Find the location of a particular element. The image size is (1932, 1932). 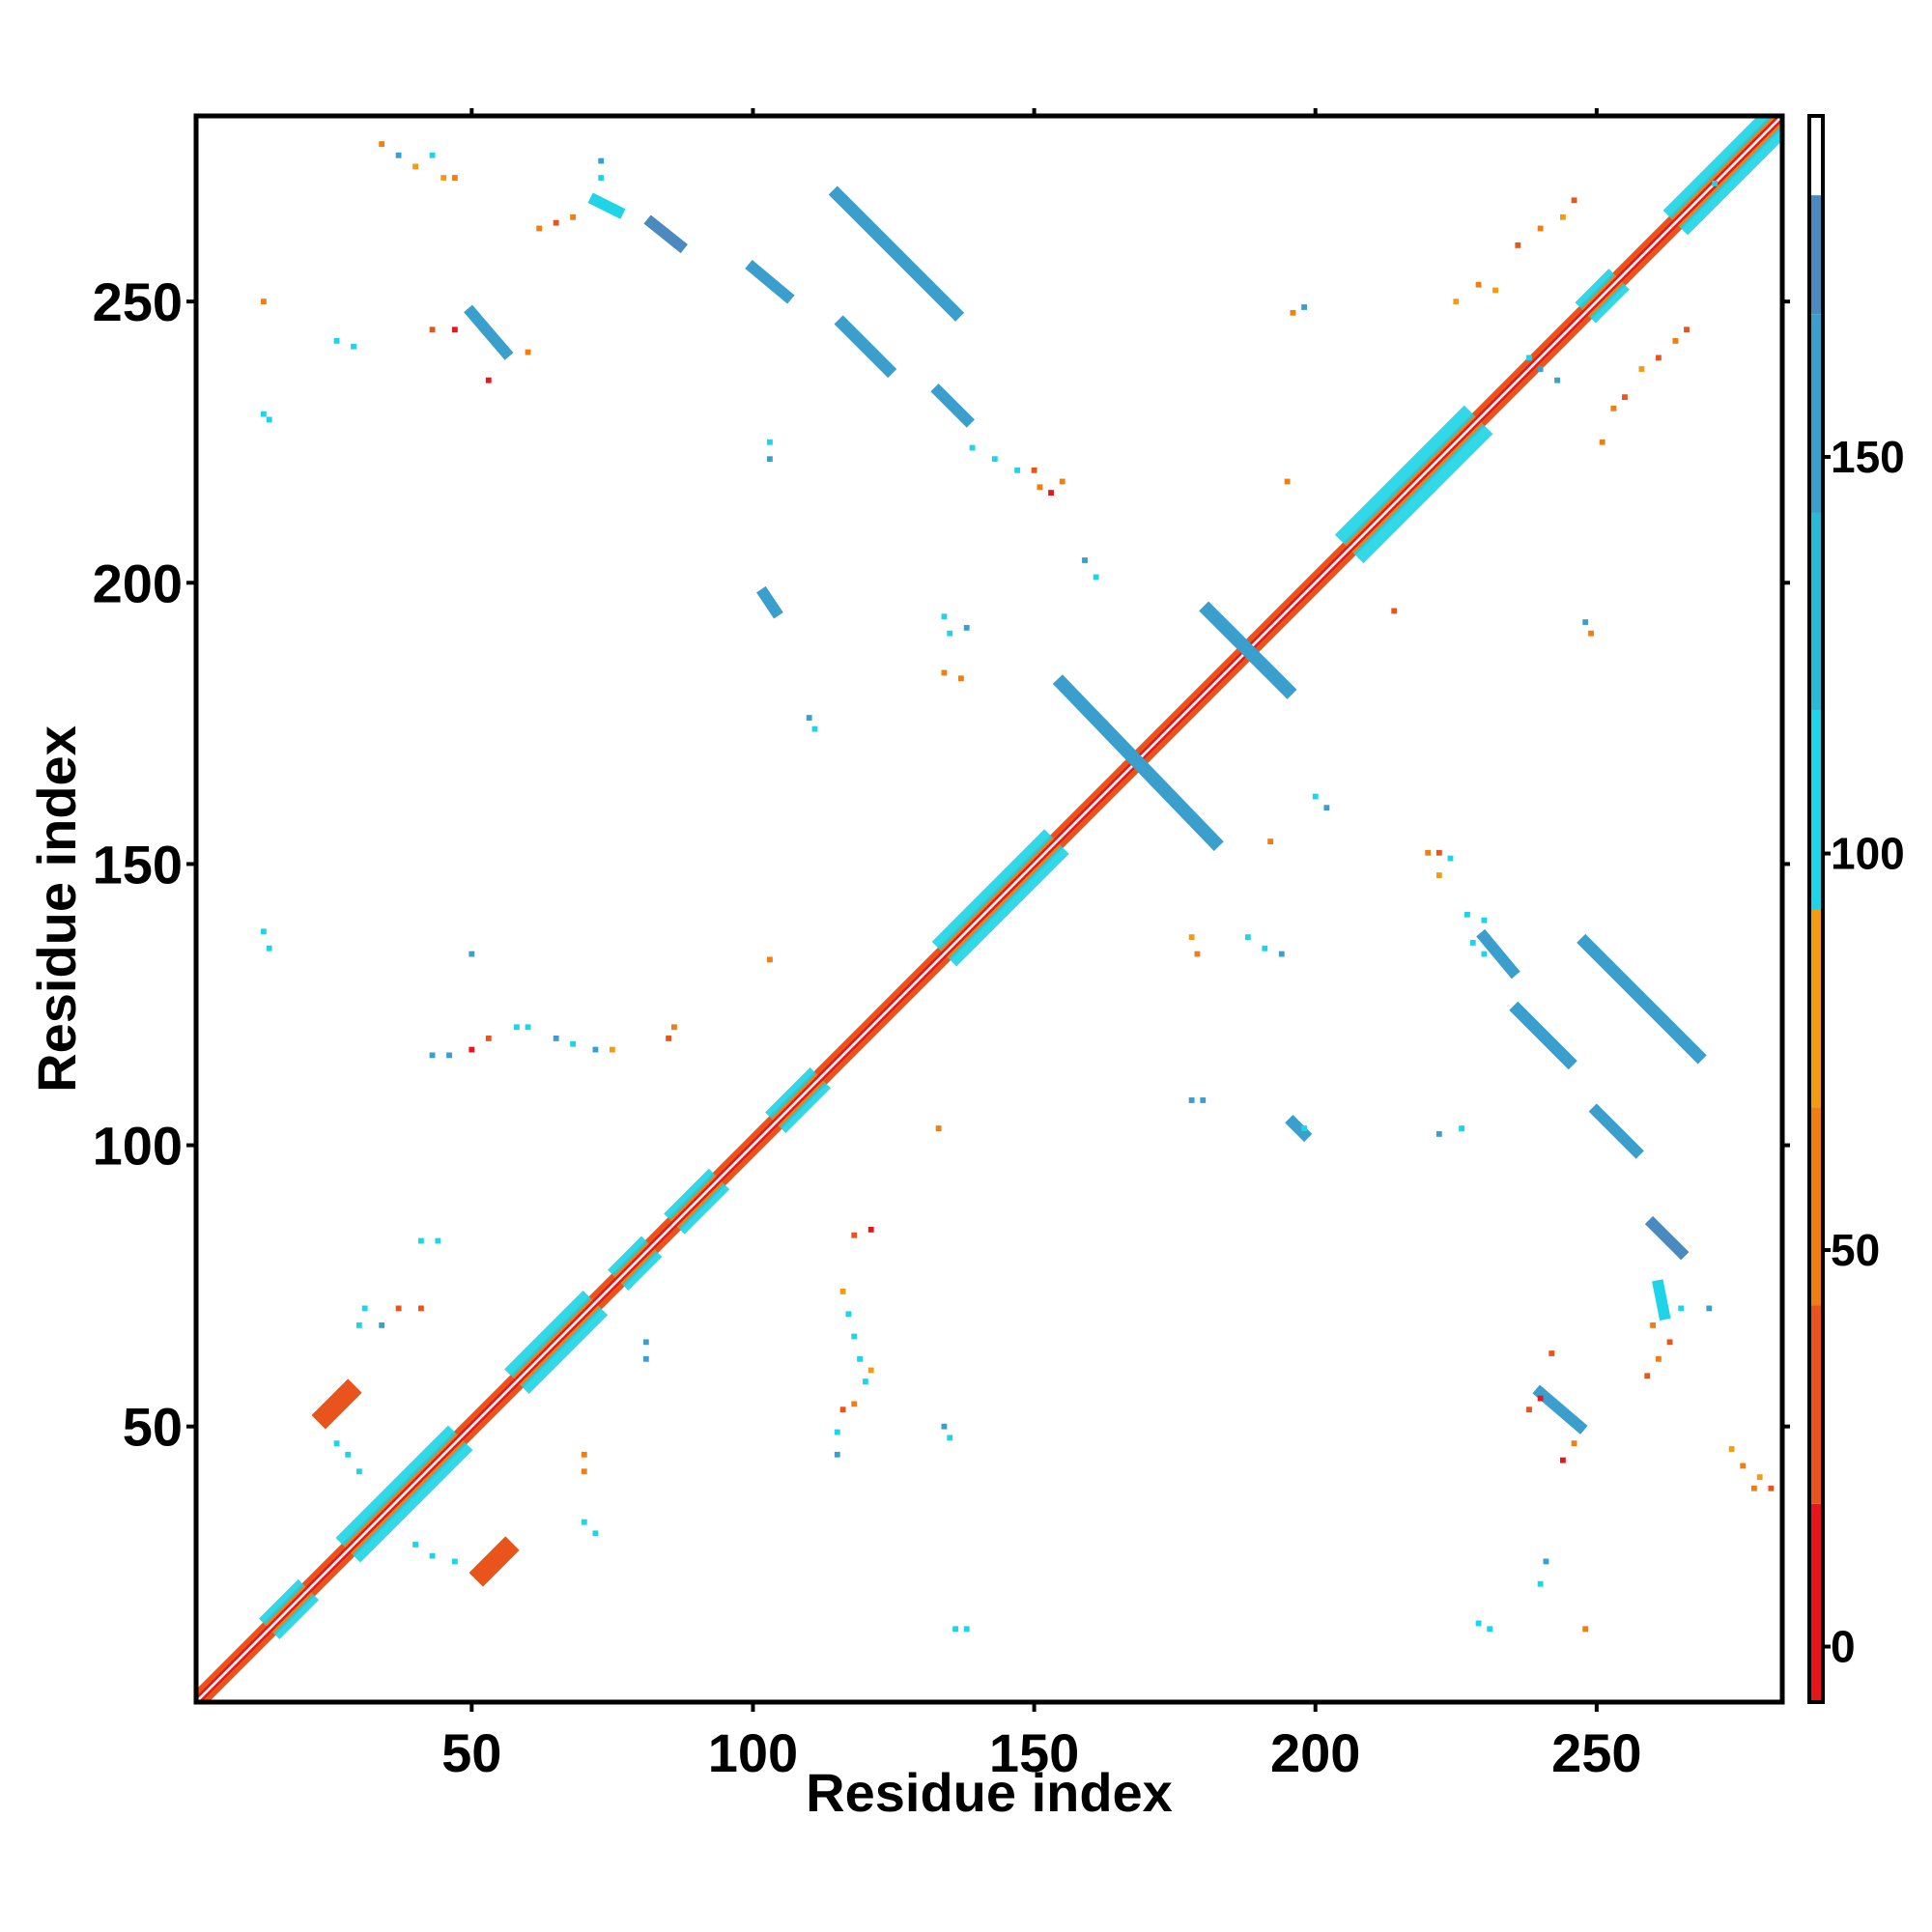

colorbar-frame is located at coordinates (1816, 909).